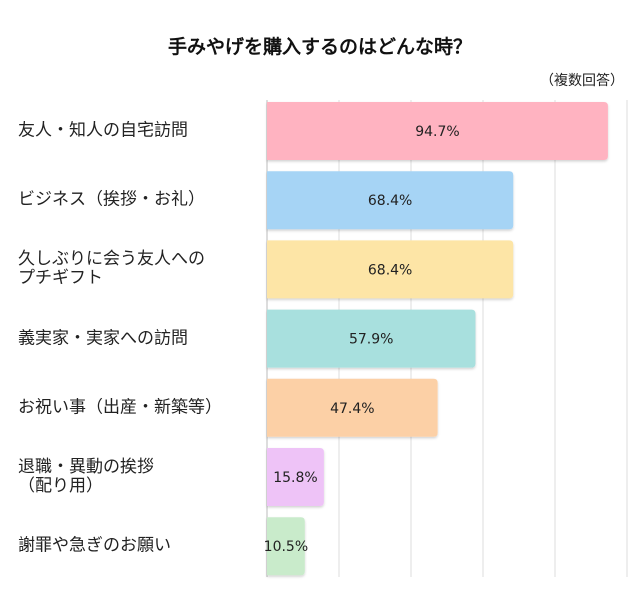  Describe the element at coordinates (120, 407) in the screenshot. I see `category-label: お祝い事（出産・新築等）` at that location.